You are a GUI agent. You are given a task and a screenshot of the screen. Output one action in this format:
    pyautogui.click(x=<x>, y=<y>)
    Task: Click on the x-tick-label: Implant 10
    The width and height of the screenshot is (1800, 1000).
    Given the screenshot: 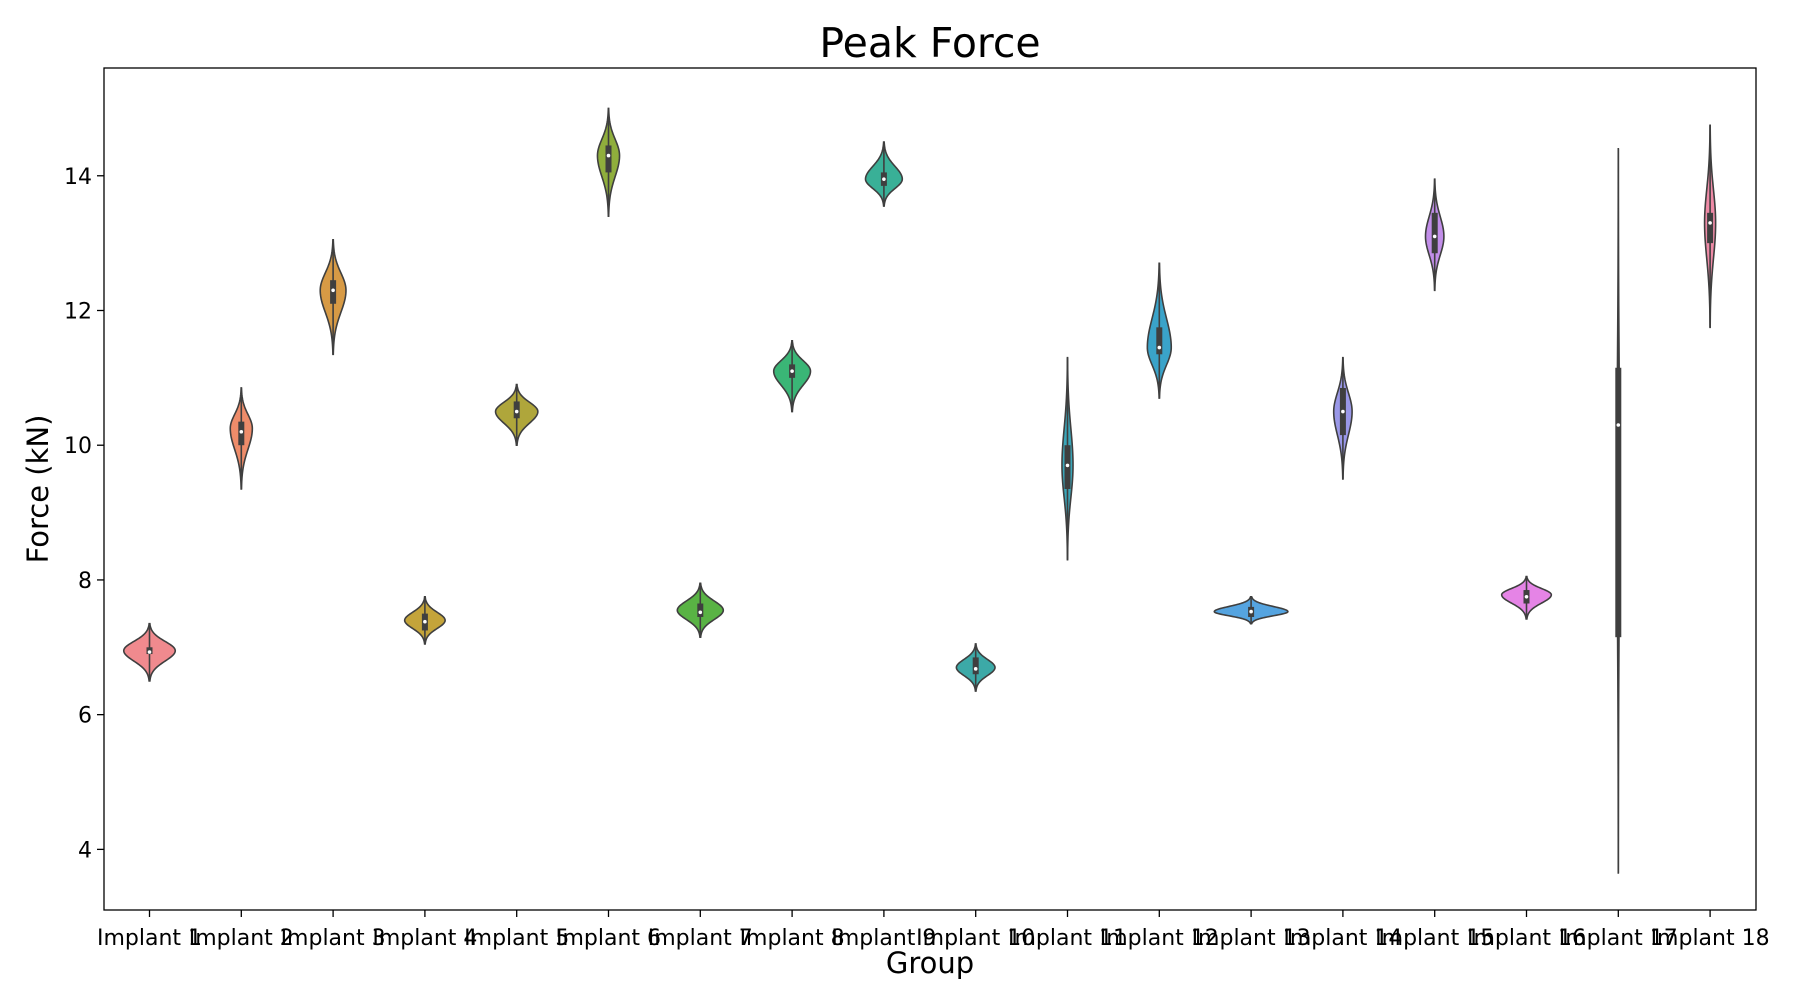 What is the action you would take?
    pyautogui.click(x=975, y=938)
    